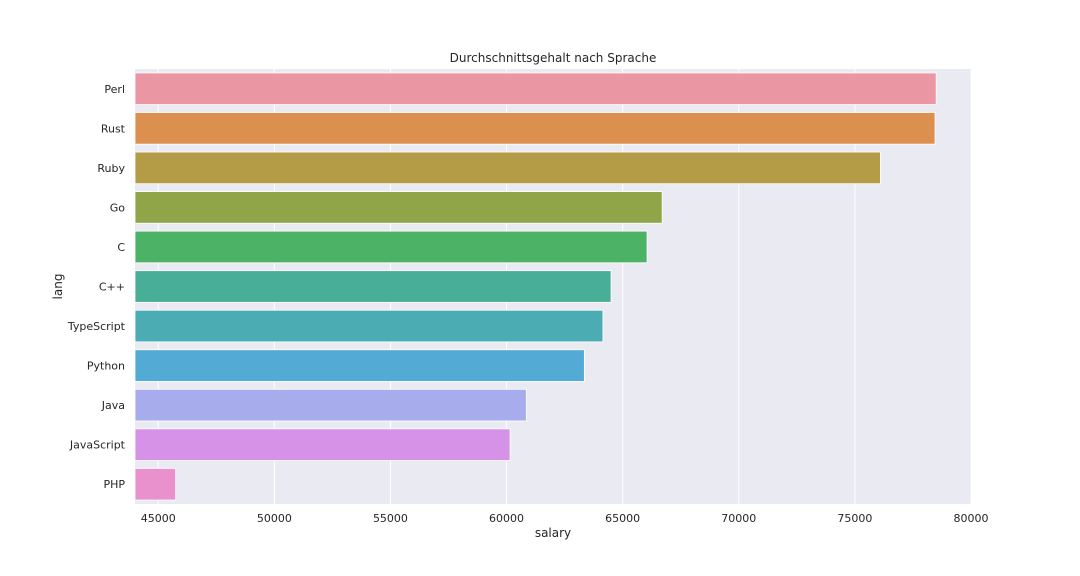  I want to click on y-axis-label: lang, so click(58, 287).